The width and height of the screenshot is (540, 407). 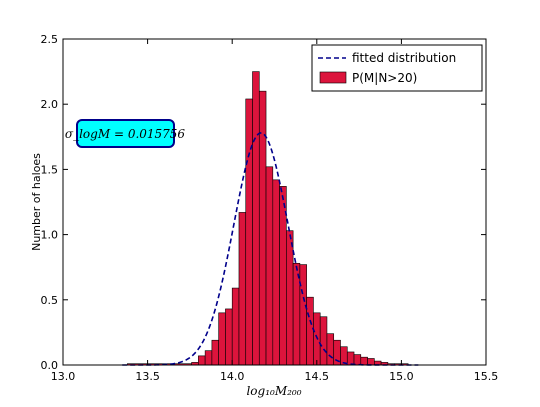 I want to click on y-tick-label: 2.0, so click(x=50, y=104).